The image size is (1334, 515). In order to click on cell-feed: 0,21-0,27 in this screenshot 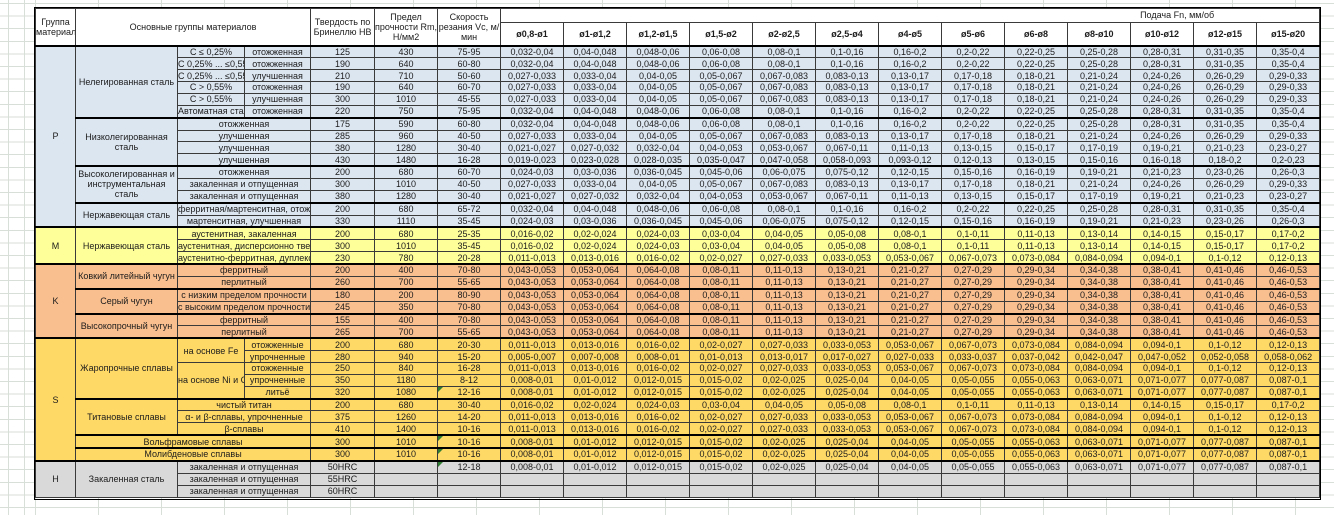, I will do `click(910, 294)`.